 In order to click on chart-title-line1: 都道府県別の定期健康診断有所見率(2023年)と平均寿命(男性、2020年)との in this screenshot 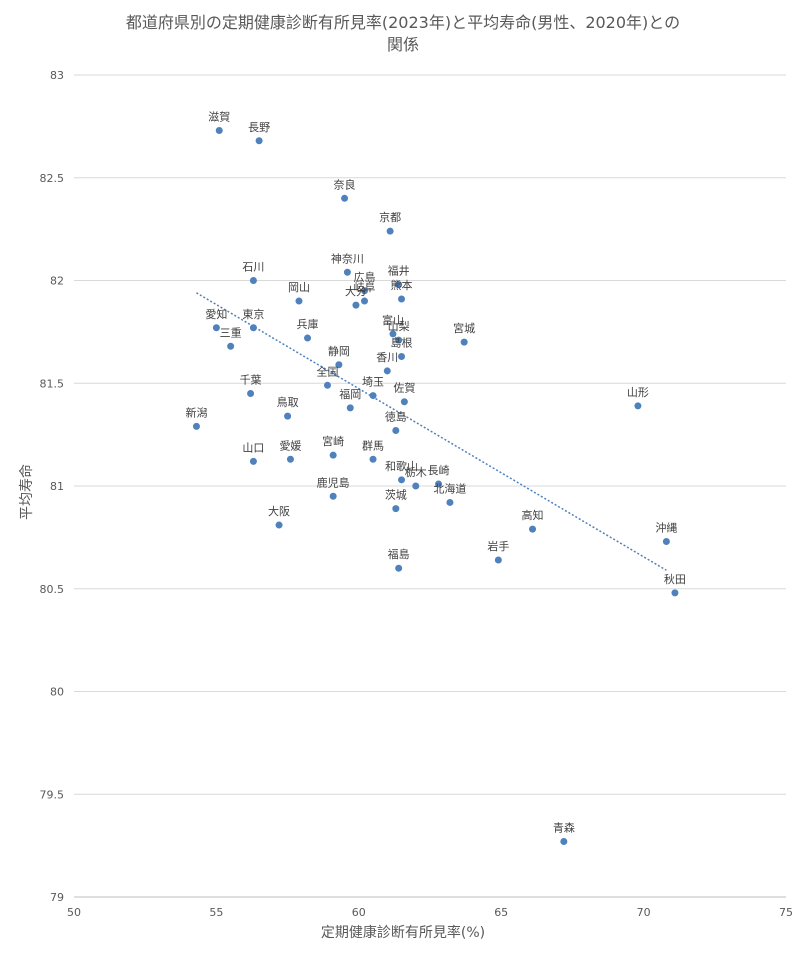, I will do `click(403, 22)`.